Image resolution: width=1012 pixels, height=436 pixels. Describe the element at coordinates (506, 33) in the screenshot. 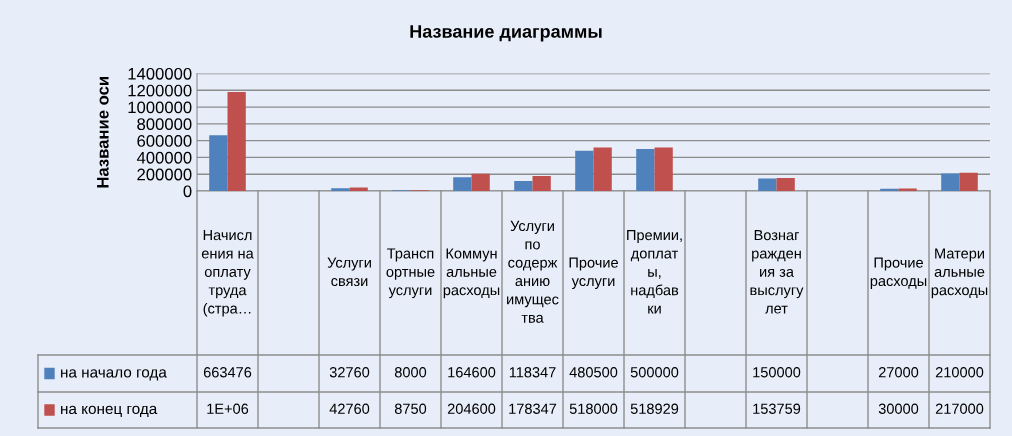

I see `chart-title: Название диаграммы` at that location.